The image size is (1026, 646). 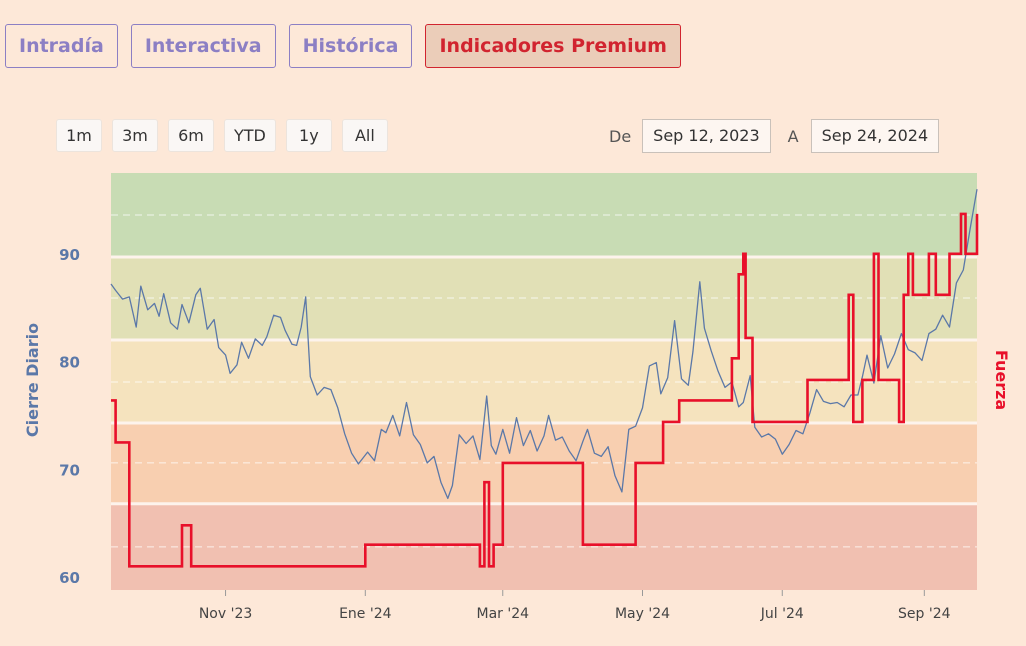 I want to click on tab-indicadores-premium: Indicadores Premium, so click(x=553, y=46).